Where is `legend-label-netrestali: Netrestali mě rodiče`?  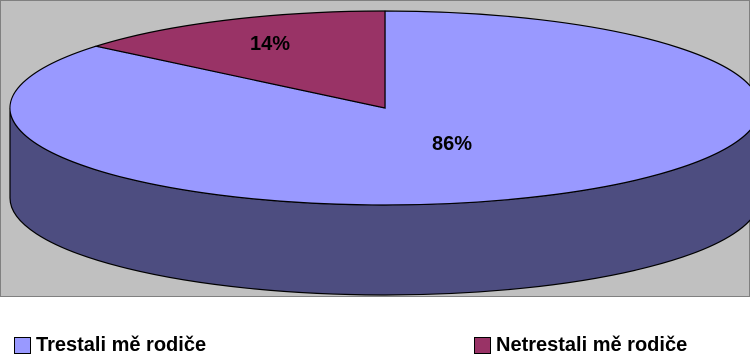
legend-label-netrestali: Netrestali mě rodiče is located at coordinates (592, 345).